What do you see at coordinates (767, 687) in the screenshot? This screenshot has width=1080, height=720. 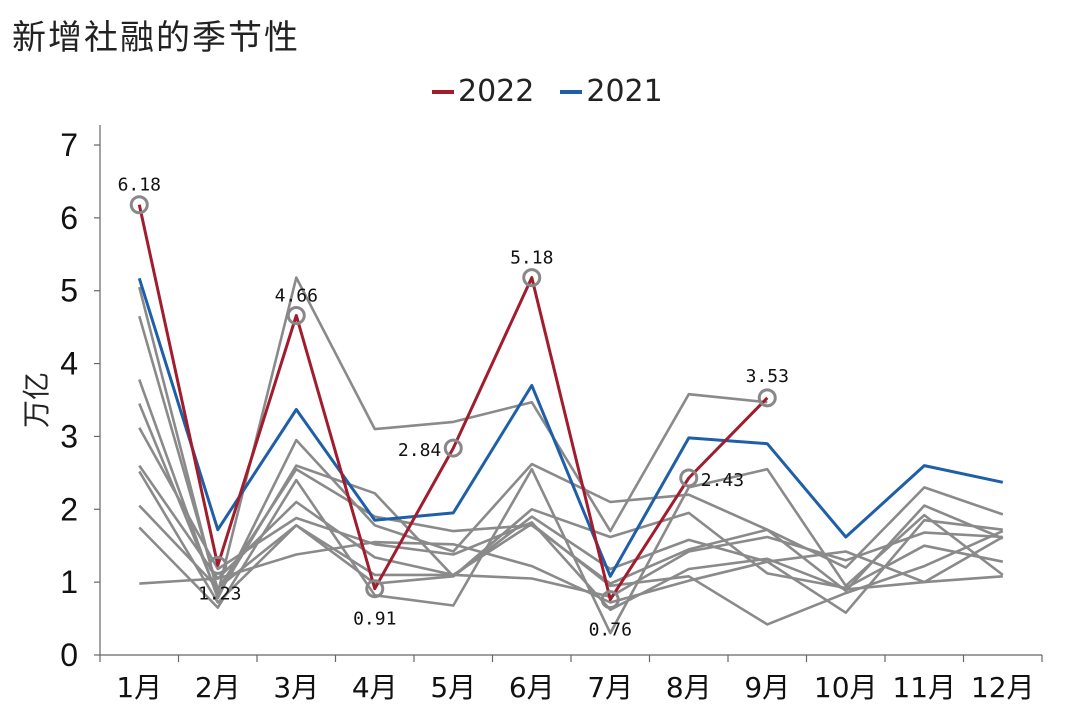 I see `x-tick-label: 9月` at bounding box center [767, 687].